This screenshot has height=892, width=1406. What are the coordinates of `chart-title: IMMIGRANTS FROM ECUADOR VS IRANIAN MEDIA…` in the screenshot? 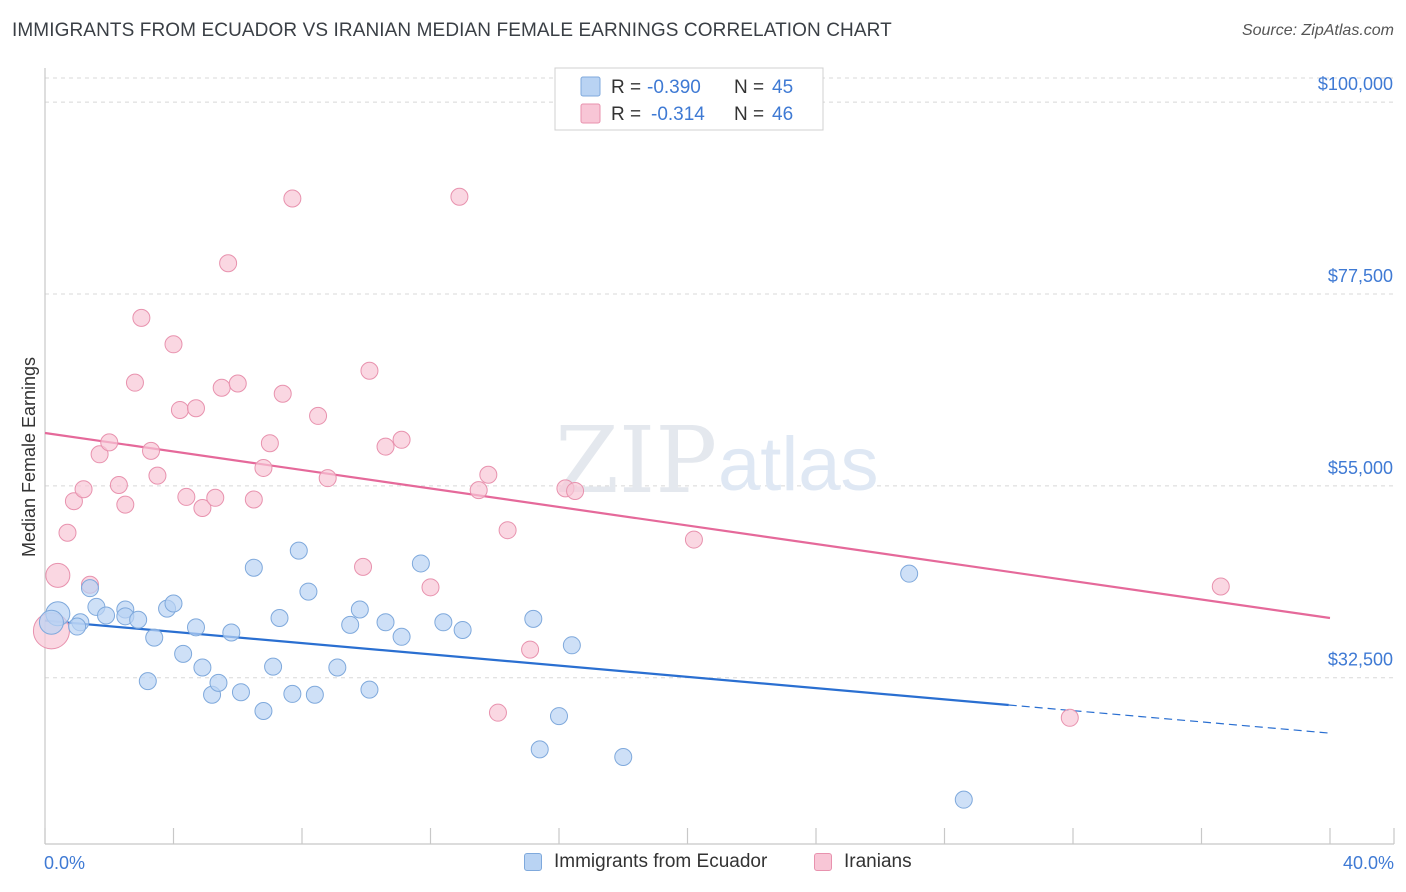 It's located at (452, 30).